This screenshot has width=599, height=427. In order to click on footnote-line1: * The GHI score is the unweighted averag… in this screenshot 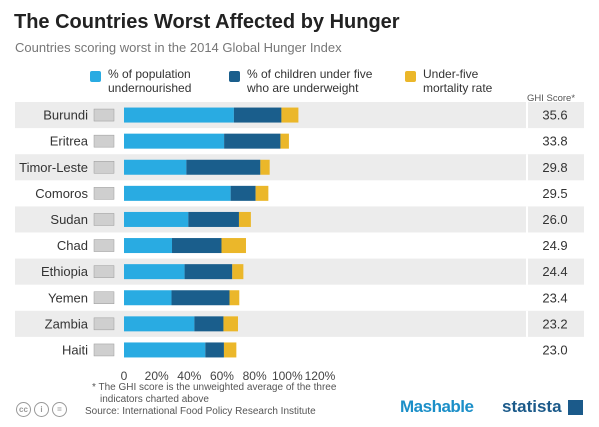, I will do `click(214, 387)`.